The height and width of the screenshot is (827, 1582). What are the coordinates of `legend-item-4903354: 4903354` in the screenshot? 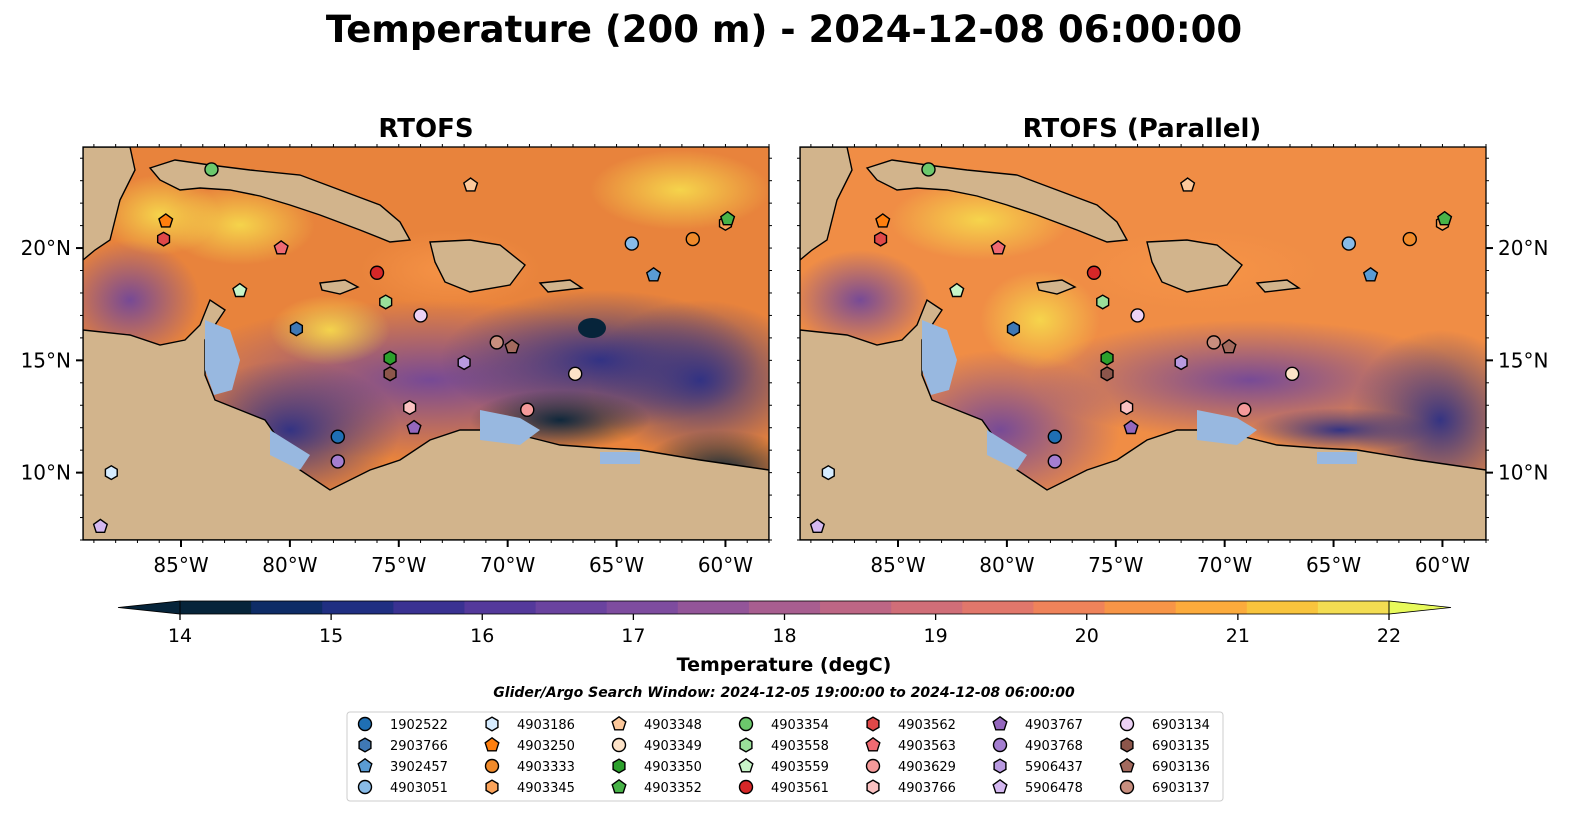 It's located at (783, 724).